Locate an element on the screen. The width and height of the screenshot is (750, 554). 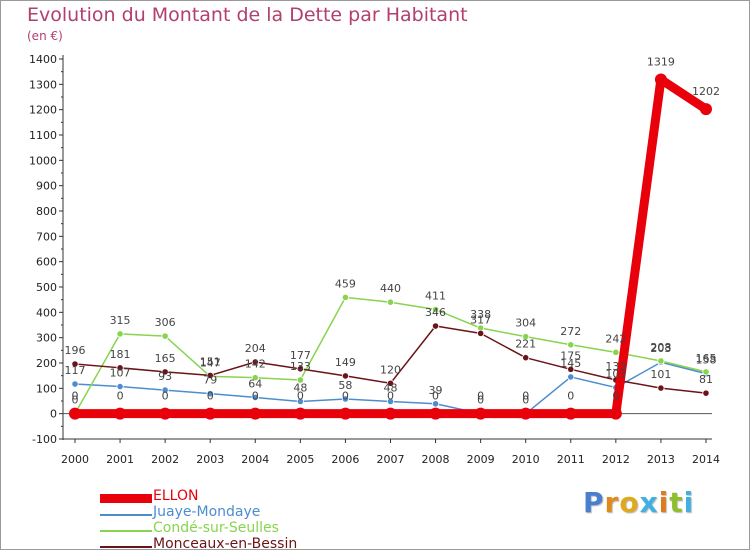
logo-letter: i is located at coordinates (689, 502).